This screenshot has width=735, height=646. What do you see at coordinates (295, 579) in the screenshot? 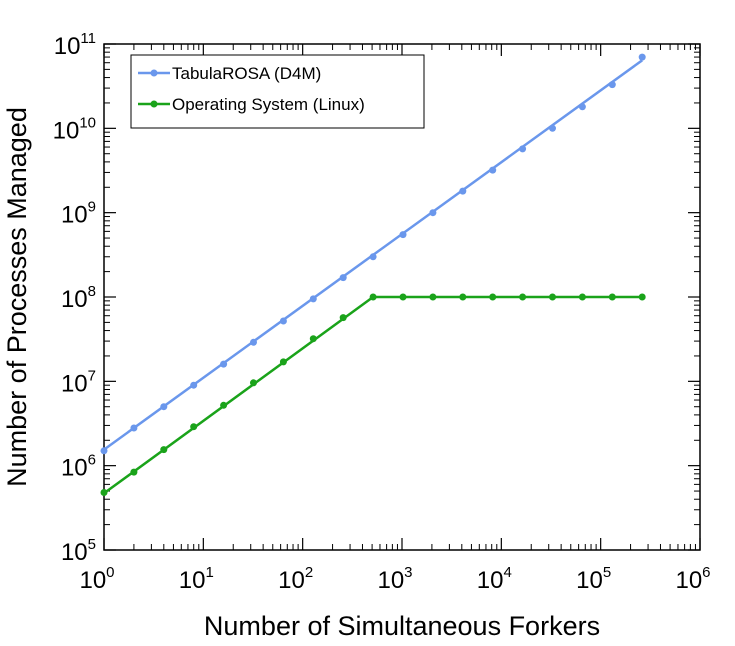
I see `x-tick-label: 10²` at bounding box center [295, 579].